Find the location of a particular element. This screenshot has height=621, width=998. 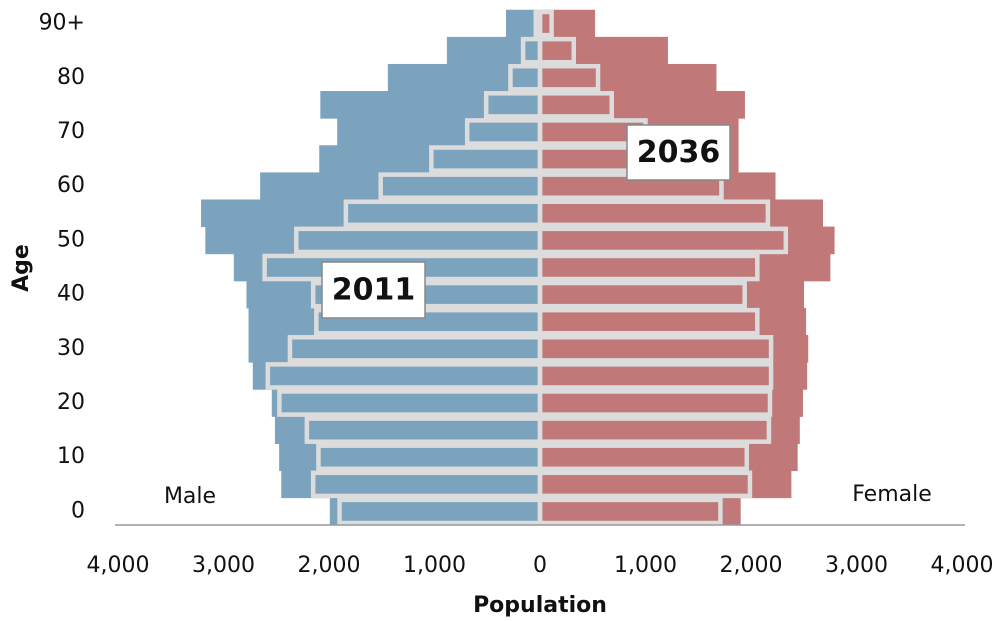

side-label: Female is located at coordinates (892, 494).